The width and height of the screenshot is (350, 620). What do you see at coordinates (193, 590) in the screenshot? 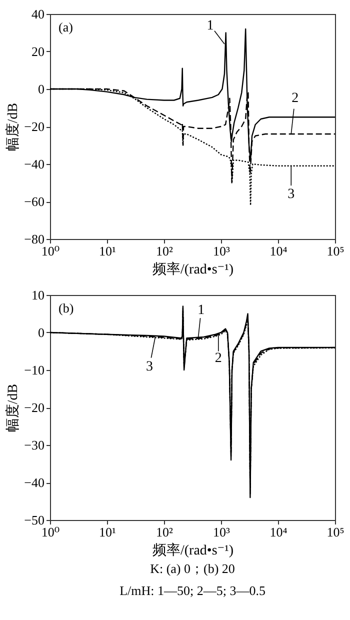
I see `text: L/mH: 1—50; 2—5; 3—0.5` at bounding box center [193, 590].